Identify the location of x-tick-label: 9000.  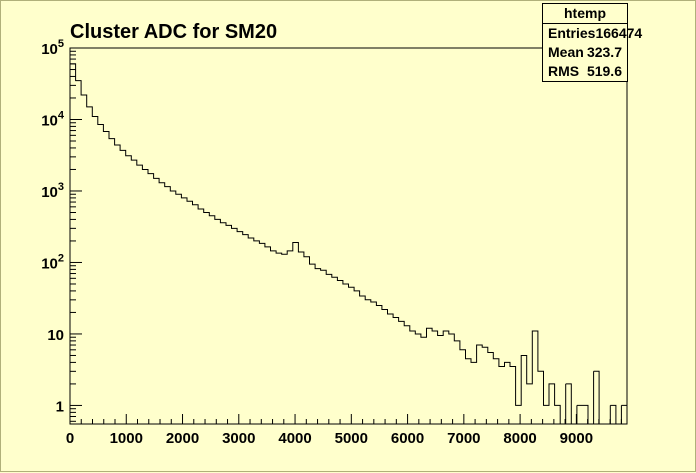
(576, 438).